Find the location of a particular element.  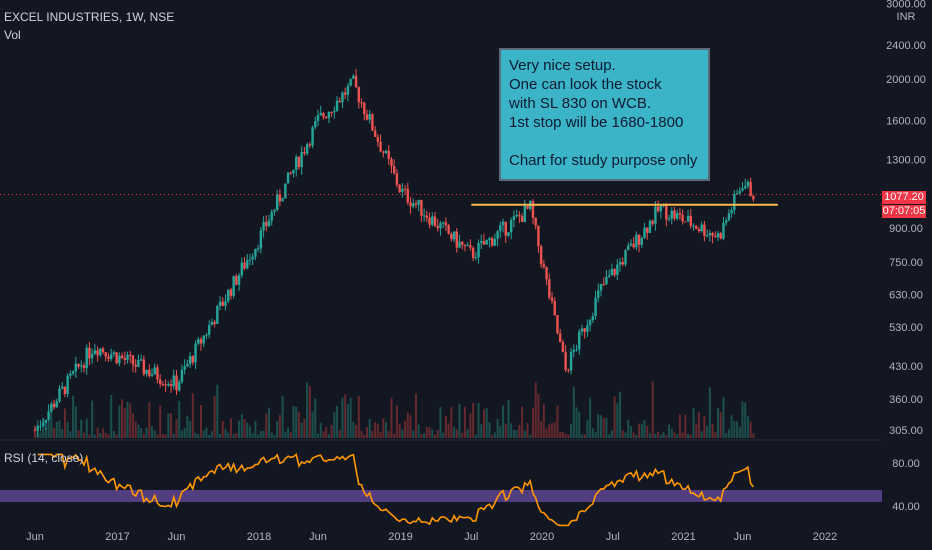

time-tick-label: 2019 is located at coordinates (400, 537).